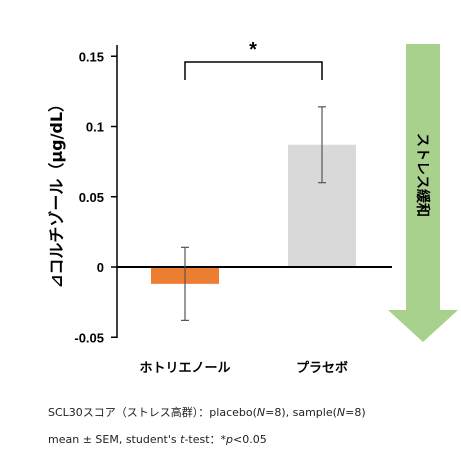 The image size is (461, 465). I want to click on stress-relief-arrow, so click(423, 193).